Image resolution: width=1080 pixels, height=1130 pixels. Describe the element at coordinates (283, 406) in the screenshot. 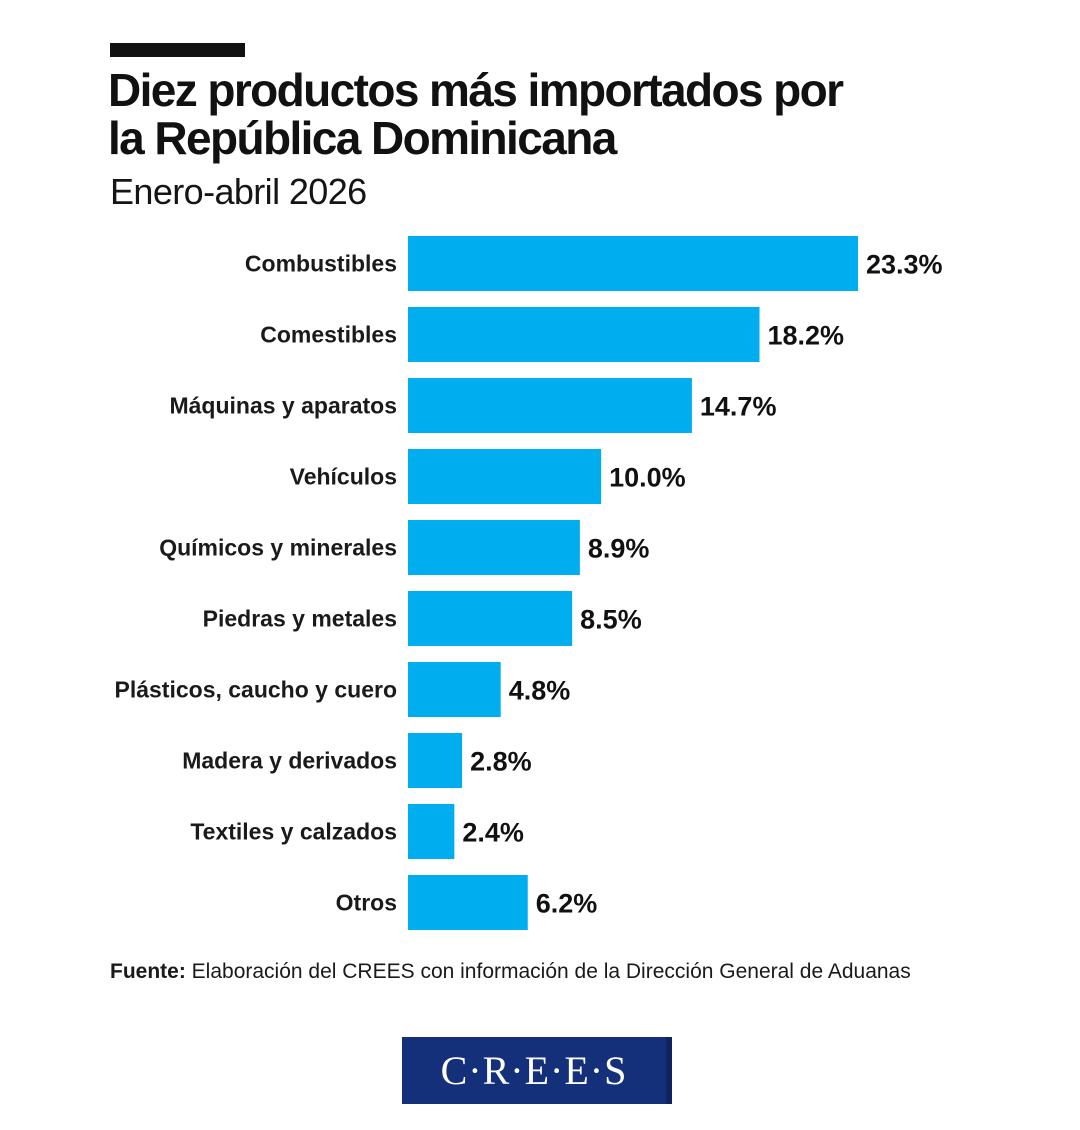

I see `category-label: Máquinas y aparatos` at that location.